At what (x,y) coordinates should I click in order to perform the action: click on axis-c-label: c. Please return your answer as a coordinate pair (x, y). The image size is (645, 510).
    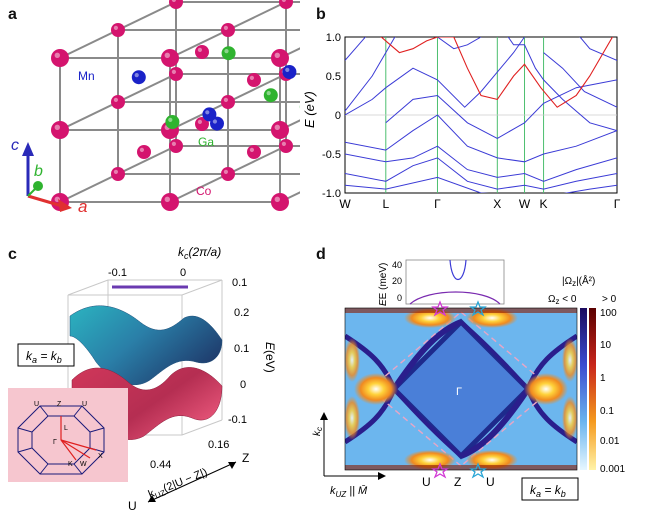
    Looking at the image, I should click on (15, 145).